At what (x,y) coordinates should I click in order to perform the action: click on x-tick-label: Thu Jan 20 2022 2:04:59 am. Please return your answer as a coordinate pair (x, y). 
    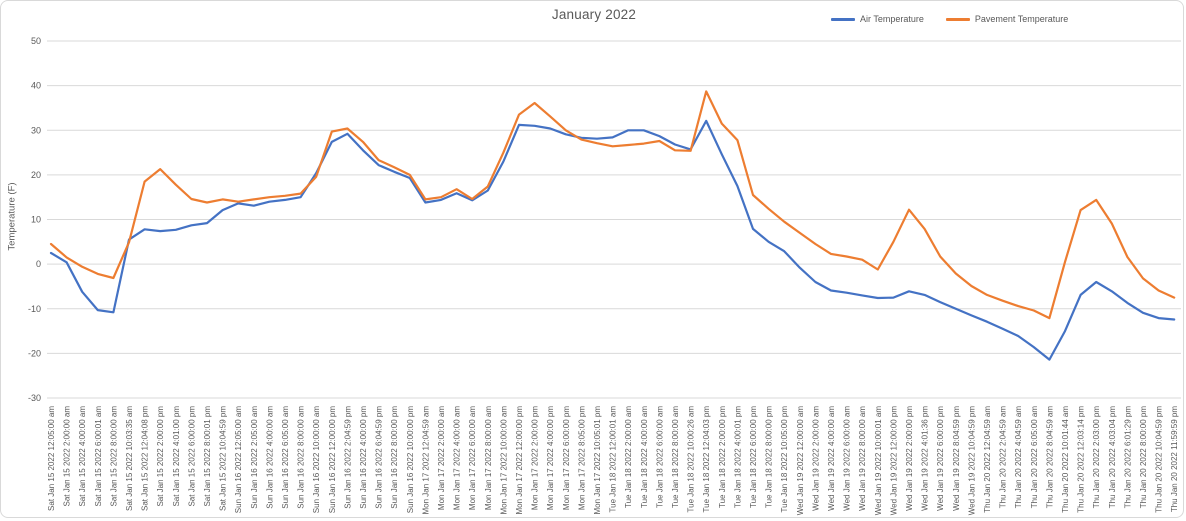
    Looking at the image, I should click on (1003, 457).